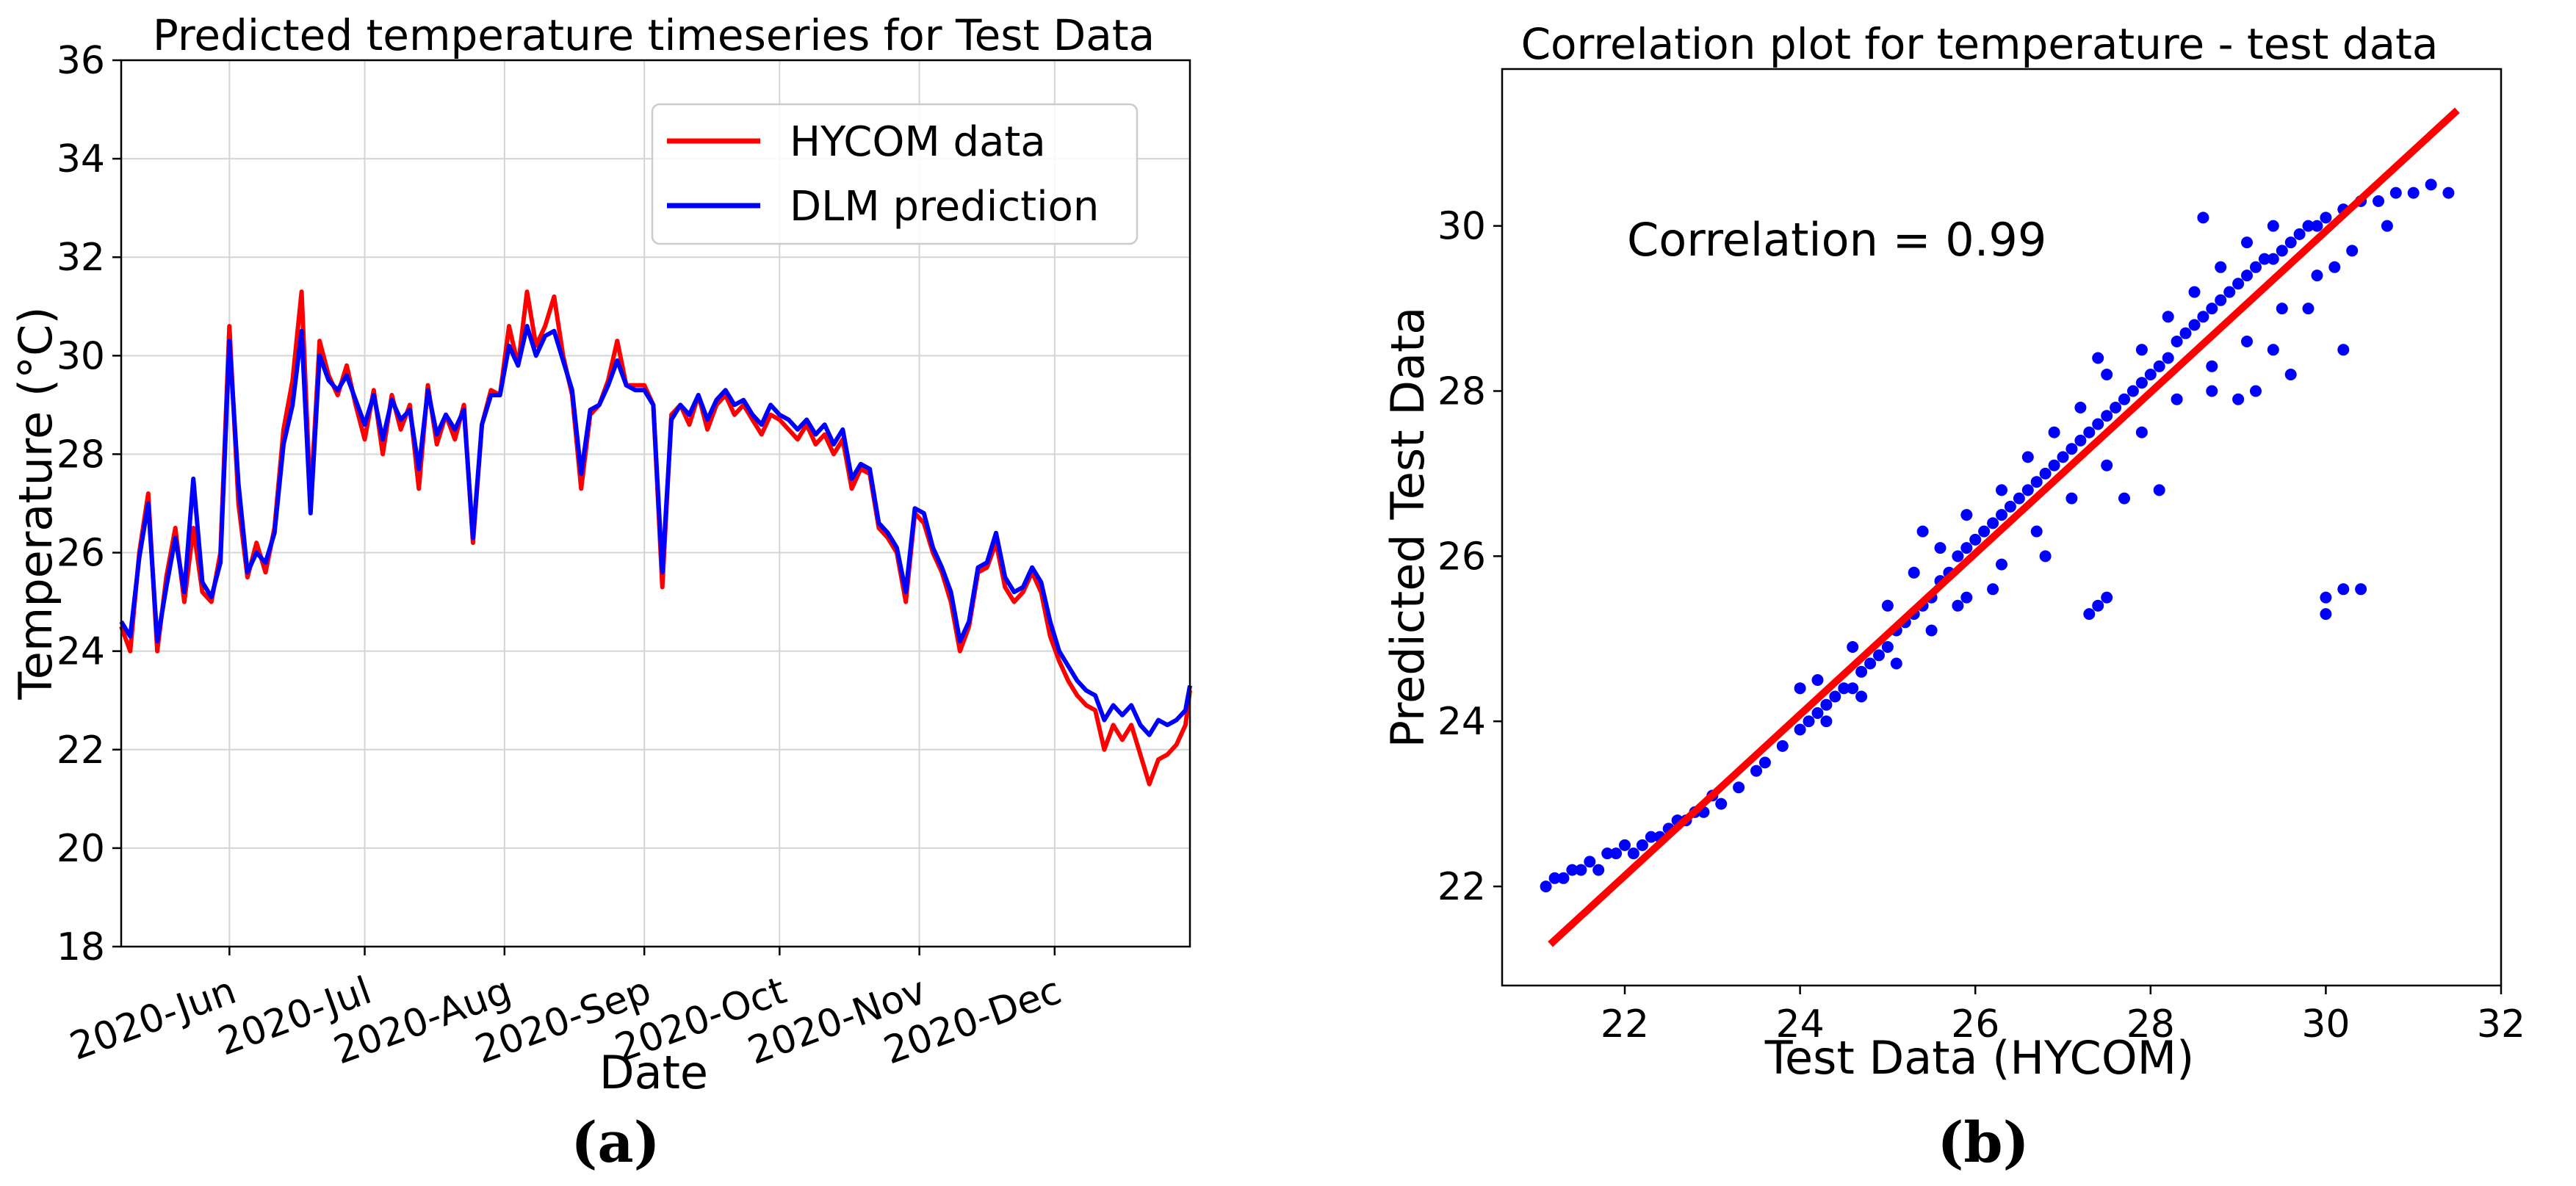 This screenshot has height=1186, width=2576. I want to click on chart-a-y-ticks: 18 20 22 24 26 28 30 32 34 36, so click(89, 504).